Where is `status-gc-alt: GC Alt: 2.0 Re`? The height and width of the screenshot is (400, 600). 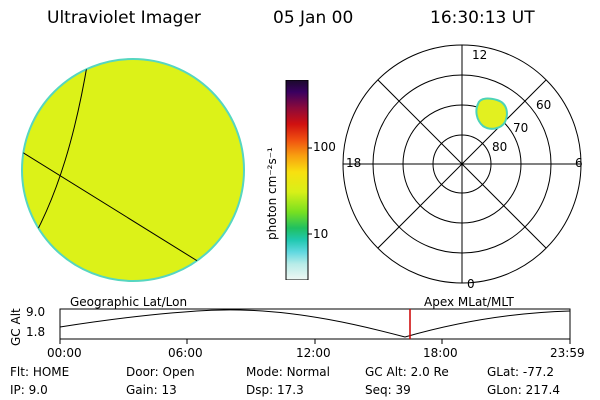 status-gc-alt: GC Alt: 2.0 Re is located at coordinates (407, 372).